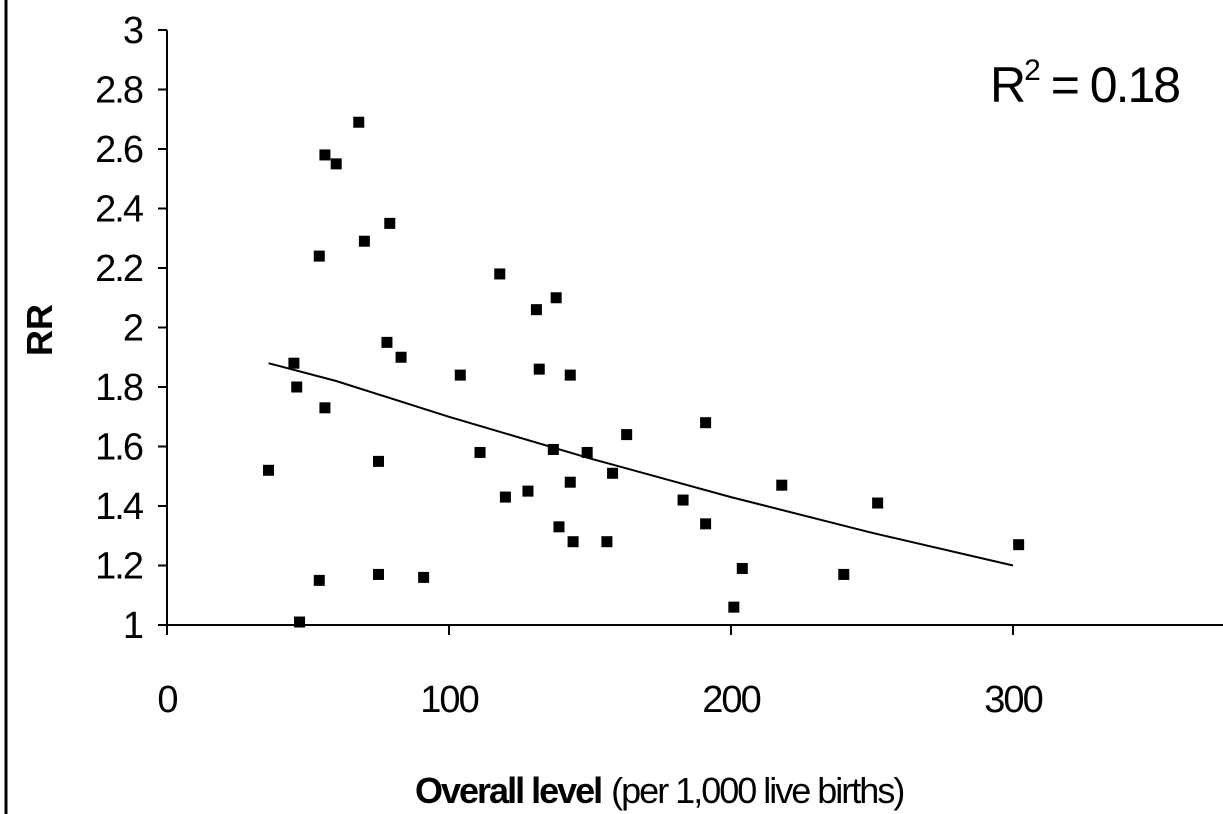 The width and height of the screenshot is (1223, 814). Describe the element at coordinates (731, 700) in the screenshot. I see `x-tick-label: 200` at that location.